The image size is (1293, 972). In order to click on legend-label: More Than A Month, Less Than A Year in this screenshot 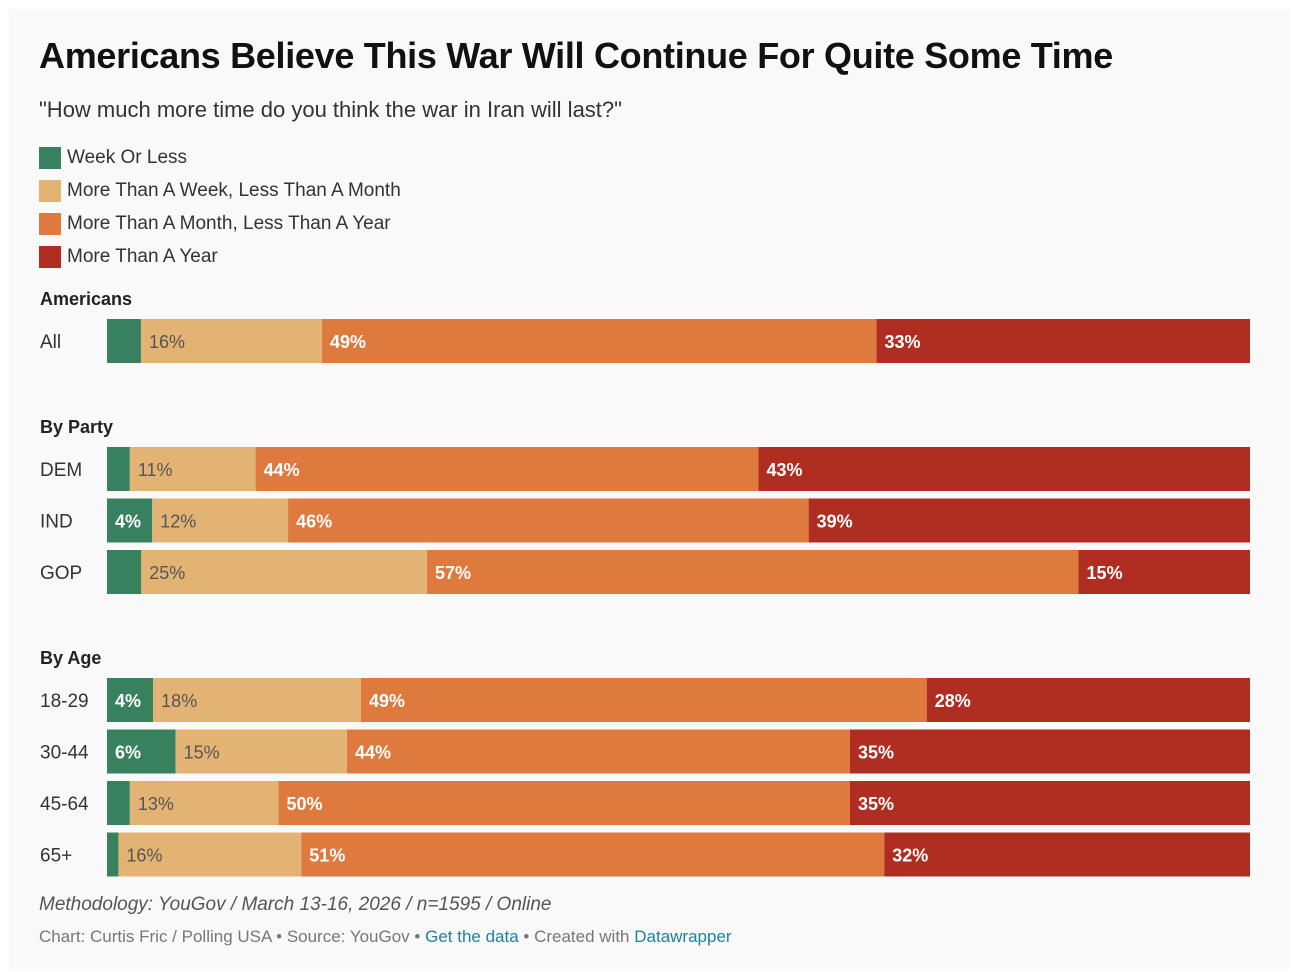, I will do `click(229, 223)`.